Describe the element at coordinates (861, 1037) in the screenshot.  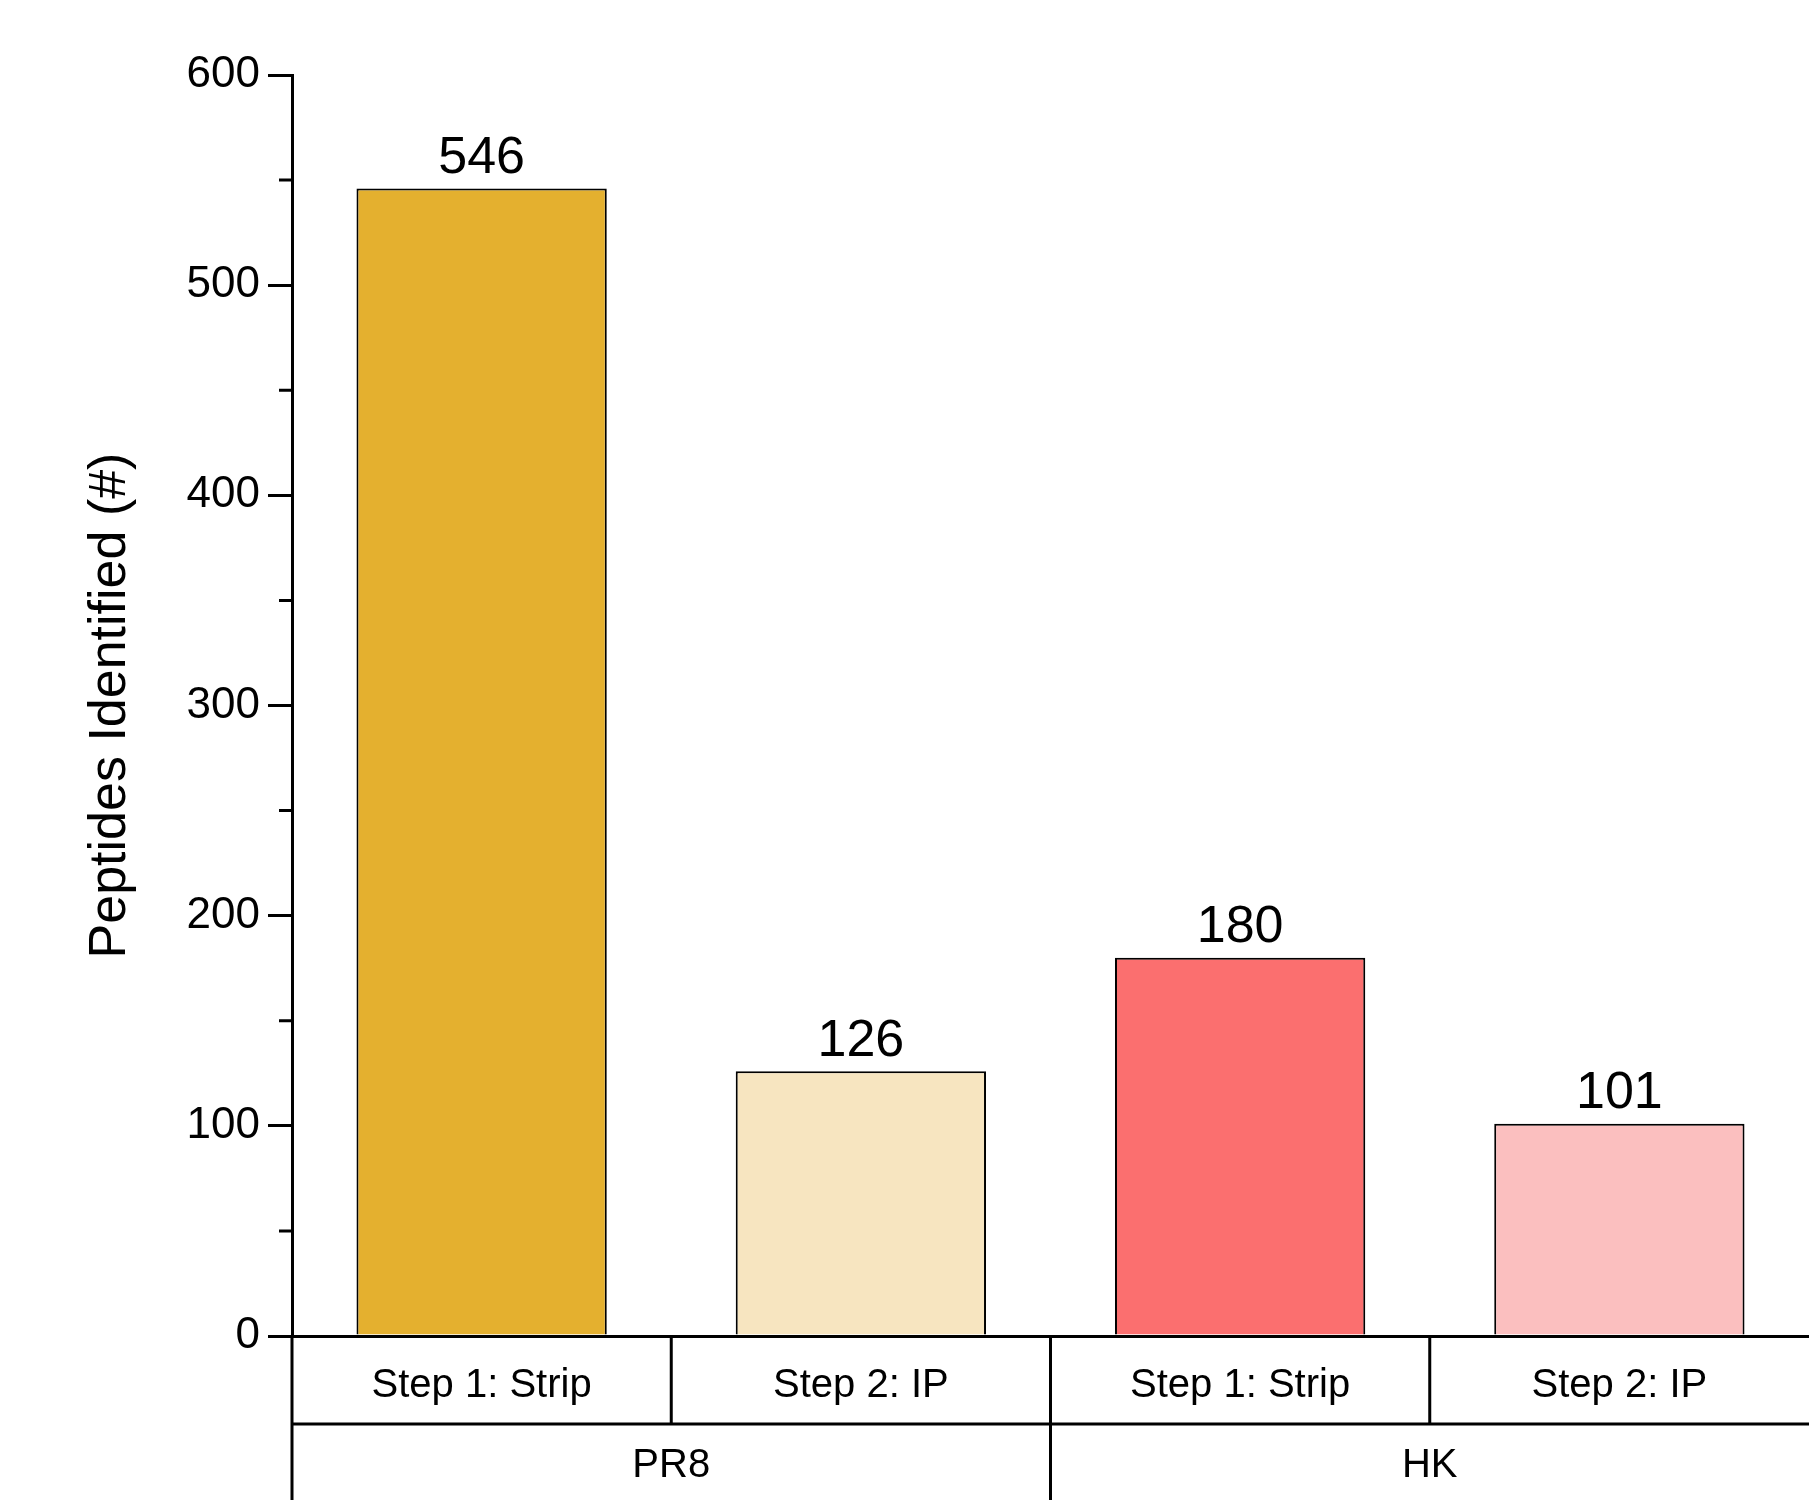
I see `data-label: 126` at that location.